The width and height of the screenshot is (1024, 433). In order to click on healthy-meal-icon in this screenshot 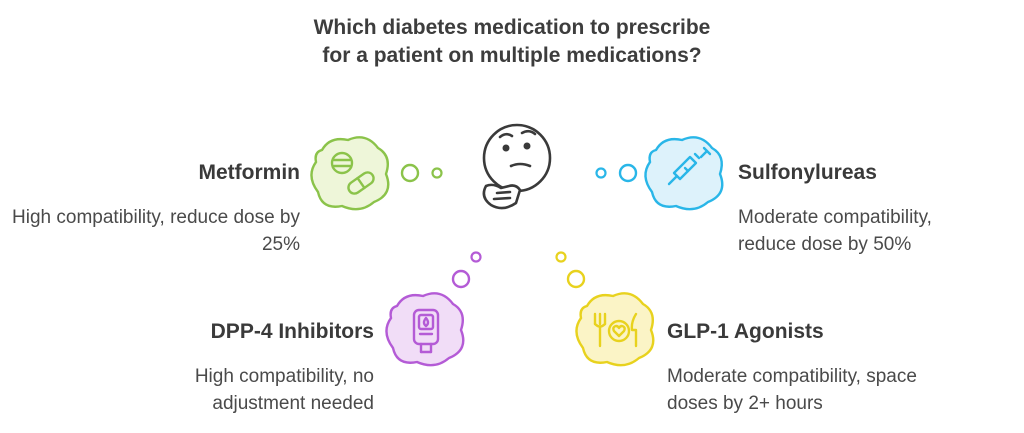, I will do `click(615, 330)`.